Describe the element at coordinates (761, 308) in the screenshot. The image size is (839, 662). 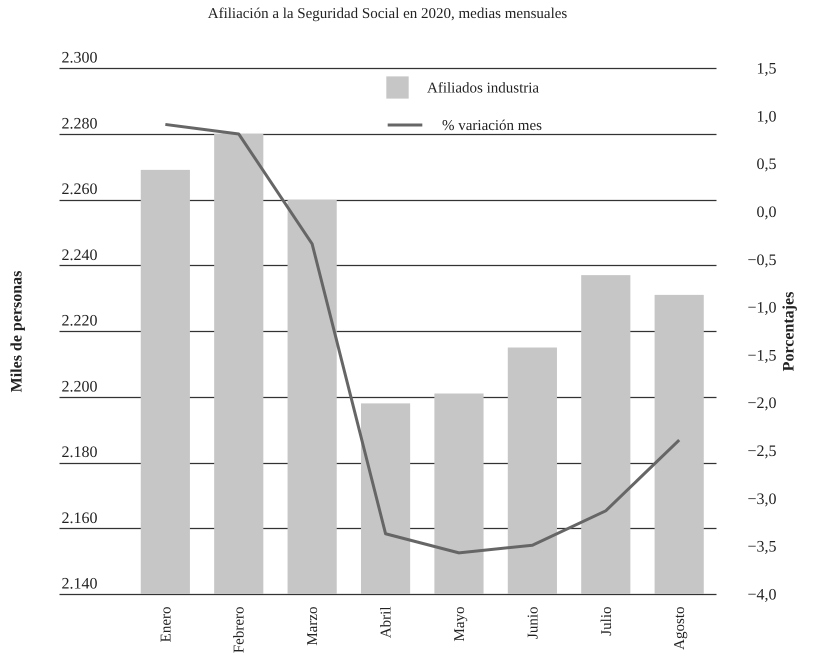
I see `y2-tick-label: −1,0` at that location.